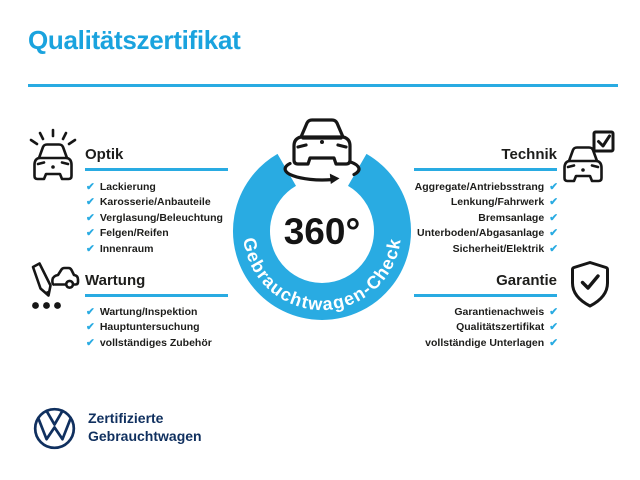 The image size is (640, 480). I want to click on list-item: ✔ Hauptuntersuchung, so click(149, 328).